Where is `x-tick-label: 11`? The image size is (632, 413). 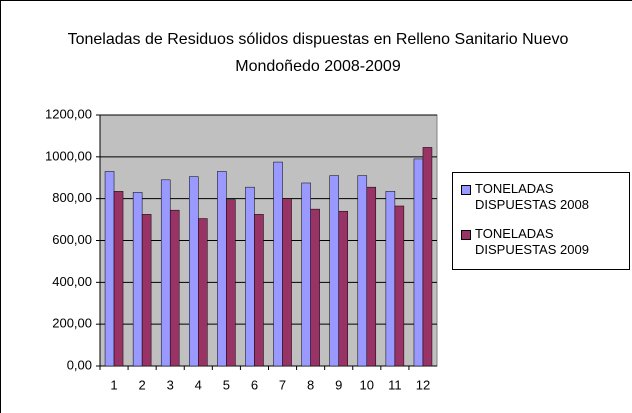 x-tick-label: 11 is located at coordinates (395, 384).